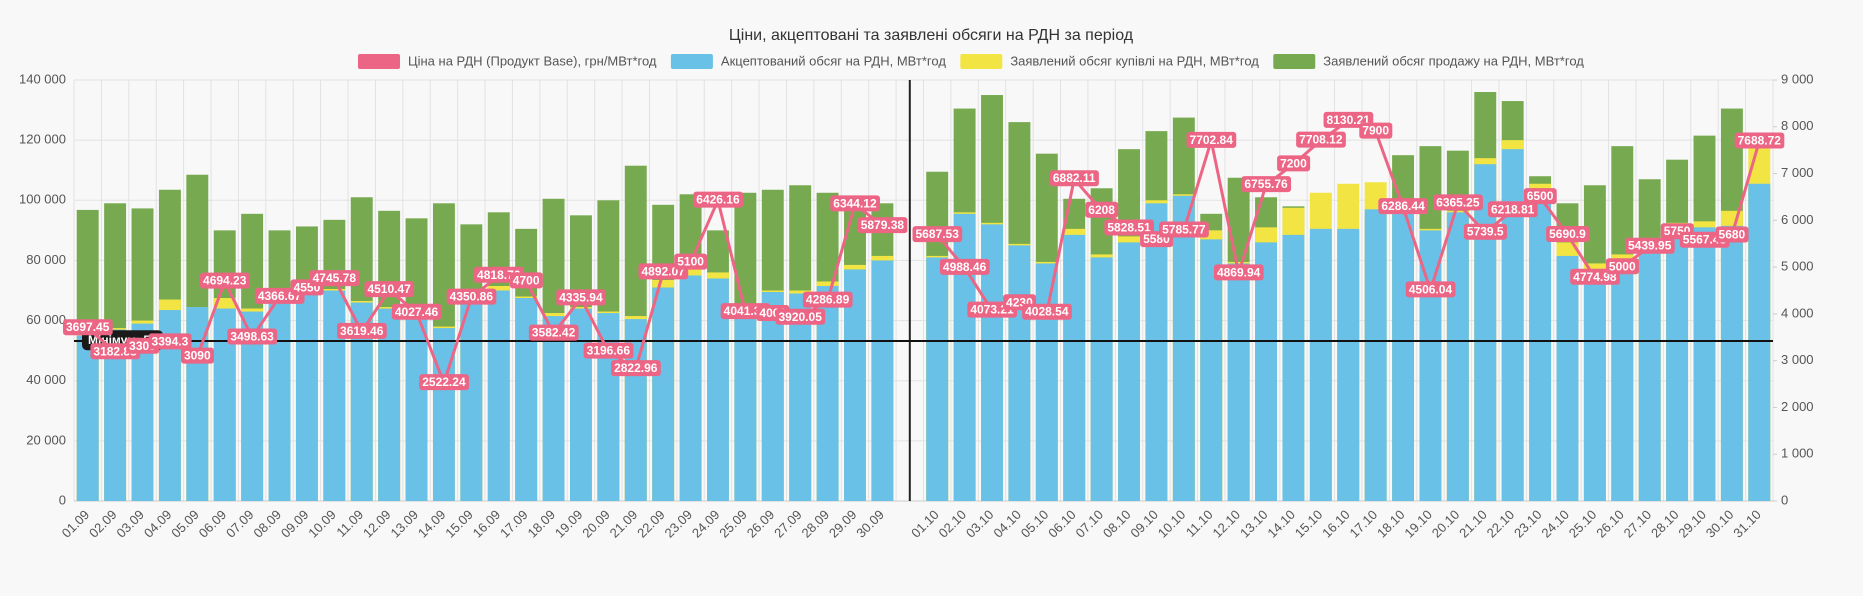 The height and width of the screenshot is (596, 1863). I want to click on value-label: 5690.9, so click(1568, 233).